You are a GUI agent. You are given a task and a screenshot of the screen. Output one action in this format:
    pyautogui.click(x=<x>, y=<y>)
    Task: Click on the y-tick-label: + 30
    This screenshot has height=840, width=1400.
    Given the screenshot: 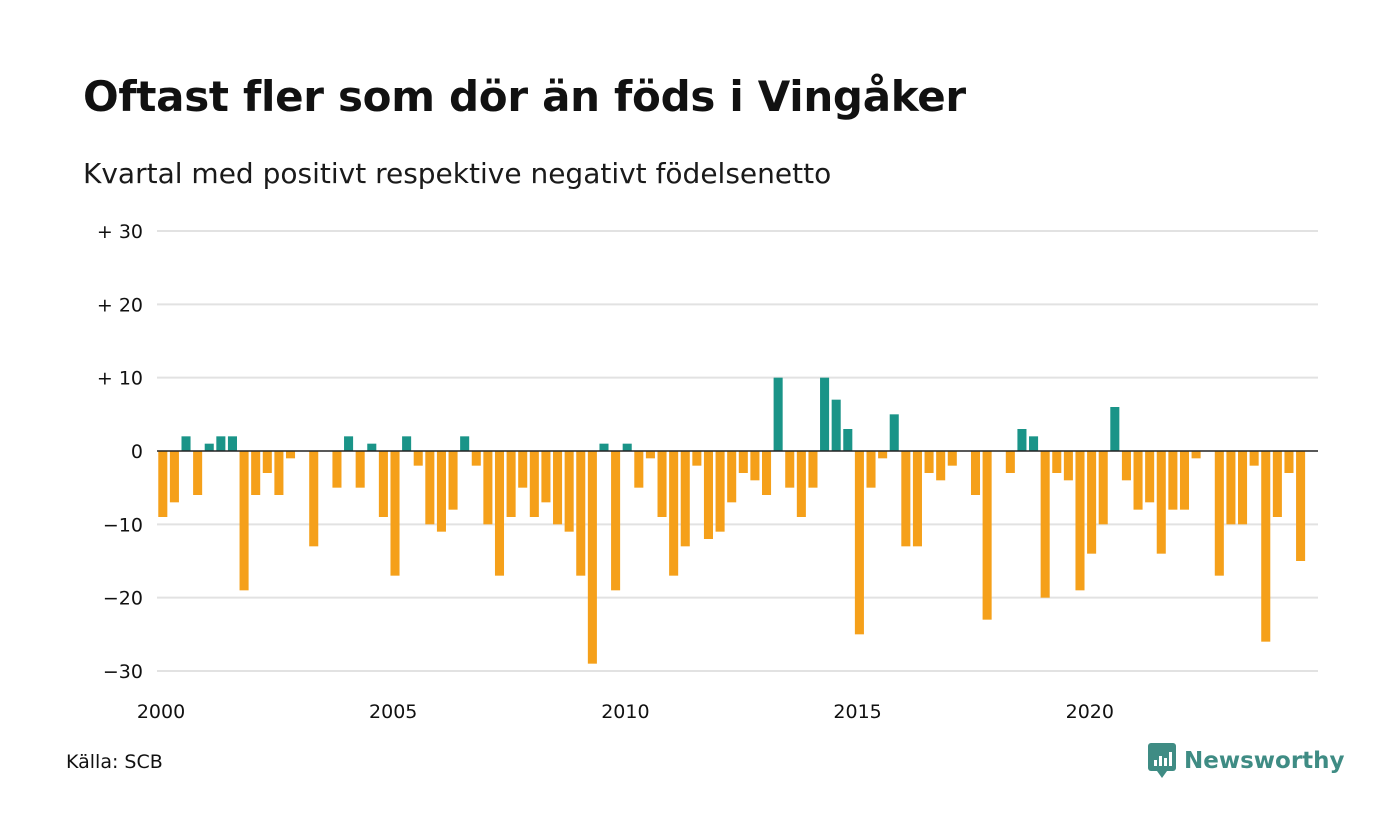 What is the action you would take?
    pyautogui.click(x=120, y=232)
    